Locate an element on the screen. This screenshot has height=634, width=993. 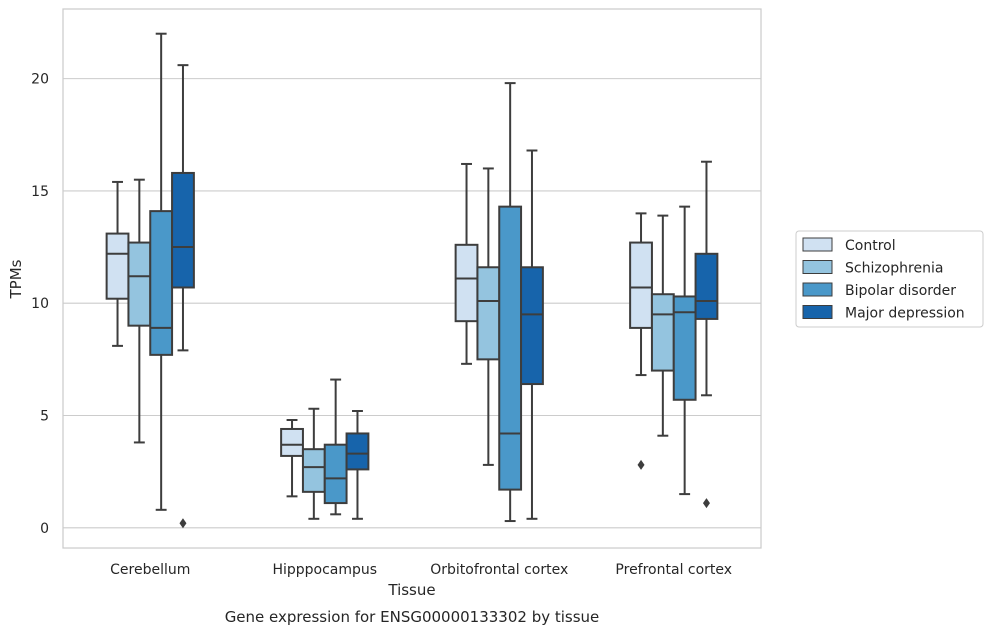
legend-item: Schizophrenia is located at coordinates (872, 268).